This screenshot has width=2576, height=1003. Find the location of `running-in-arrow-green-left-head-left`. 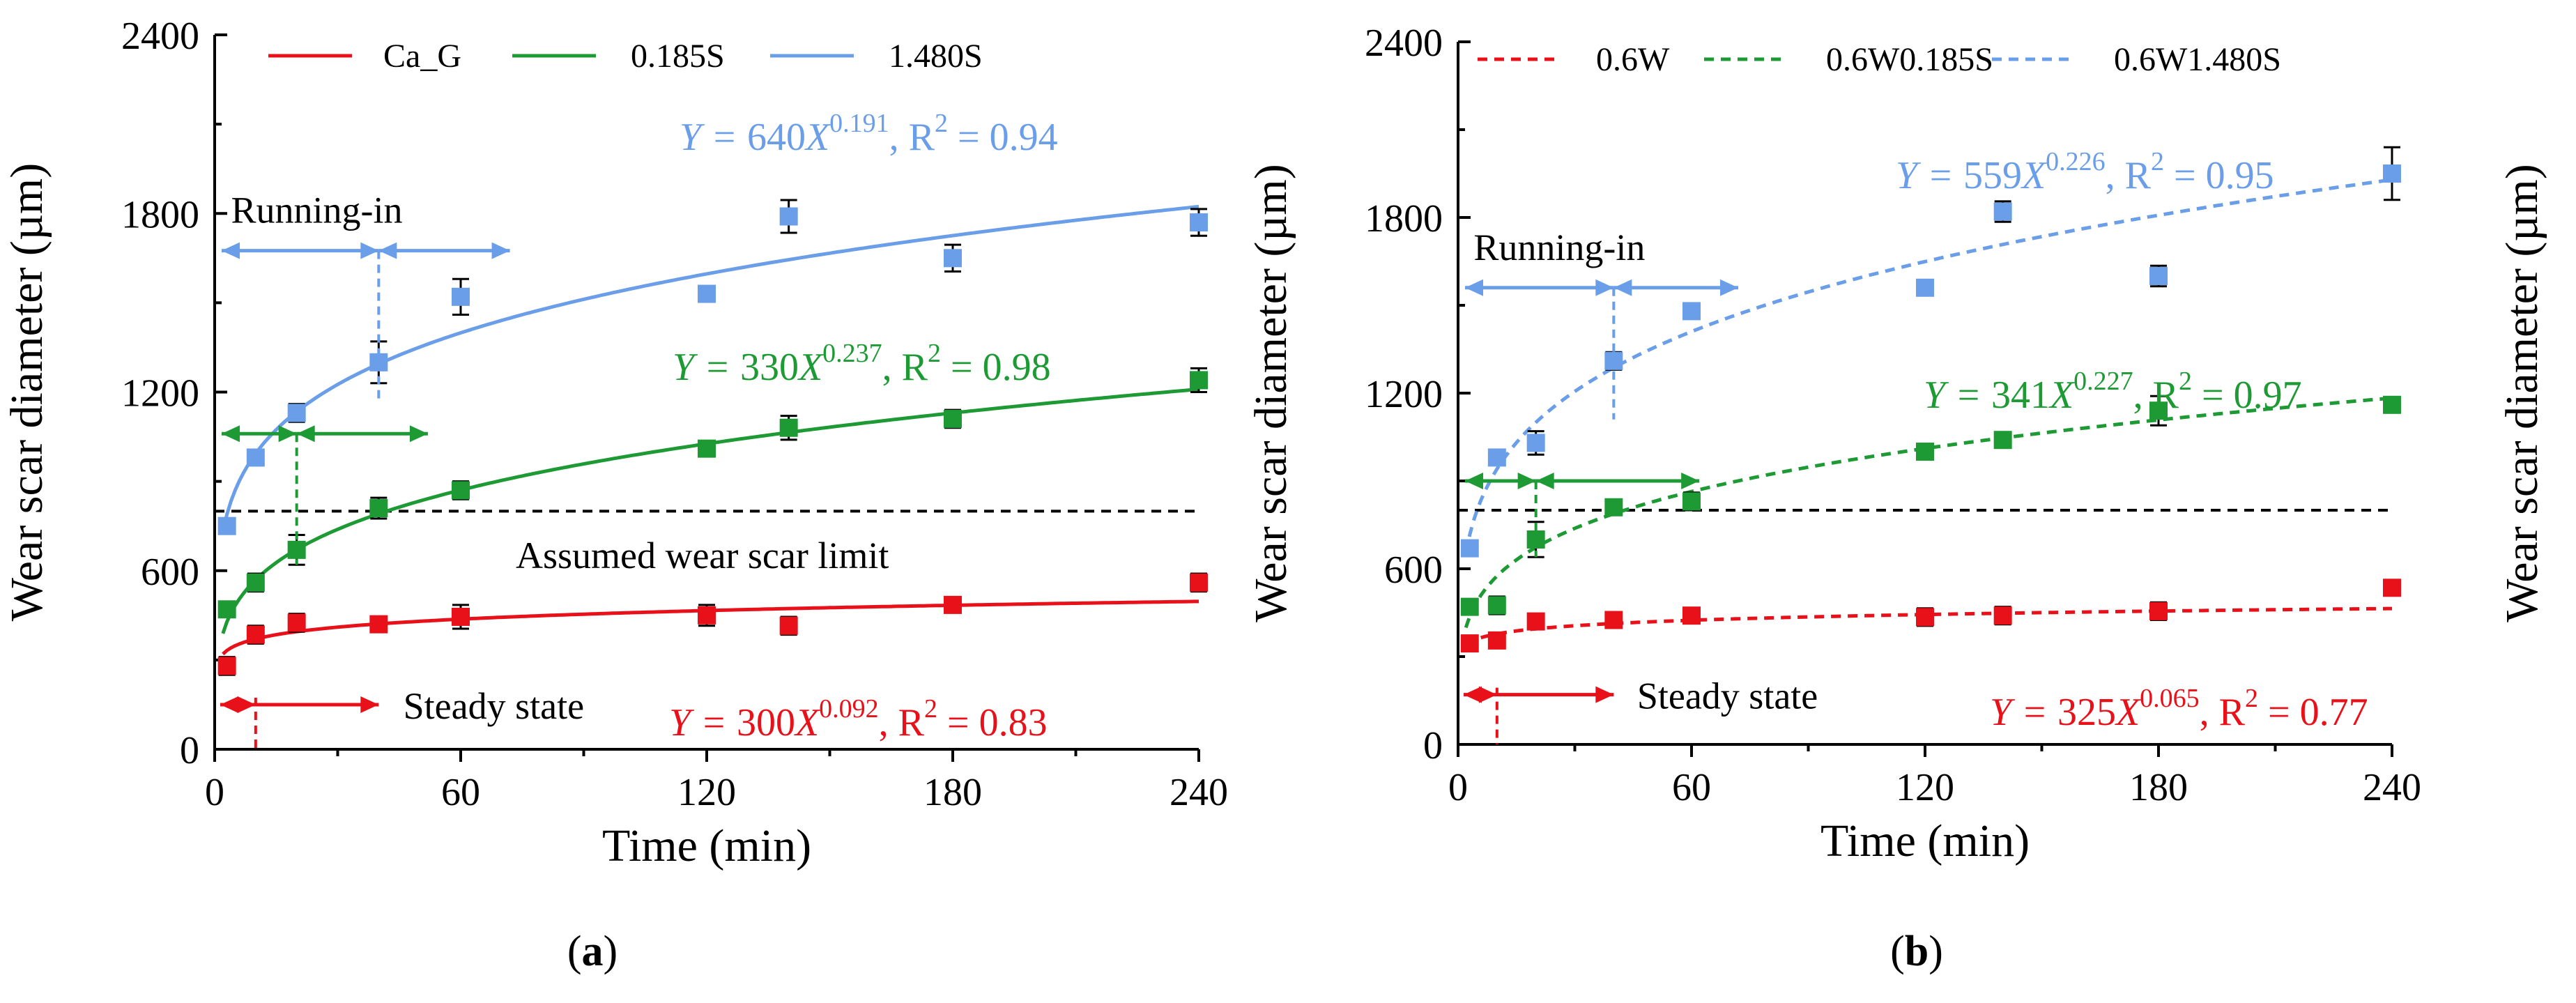

running-in-arrow-green-left-head-left is located at coordinates (1474, 481).